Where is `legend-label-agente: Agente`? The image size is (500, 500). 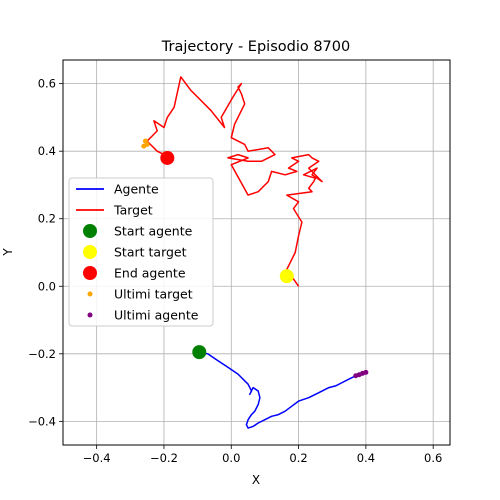 legend-label-agente: Agente is located at coordinates (136, 189).